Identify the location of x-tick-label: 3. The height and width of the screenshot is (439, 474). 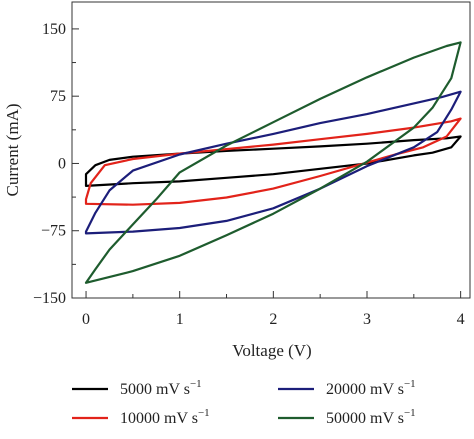
(367, 319).